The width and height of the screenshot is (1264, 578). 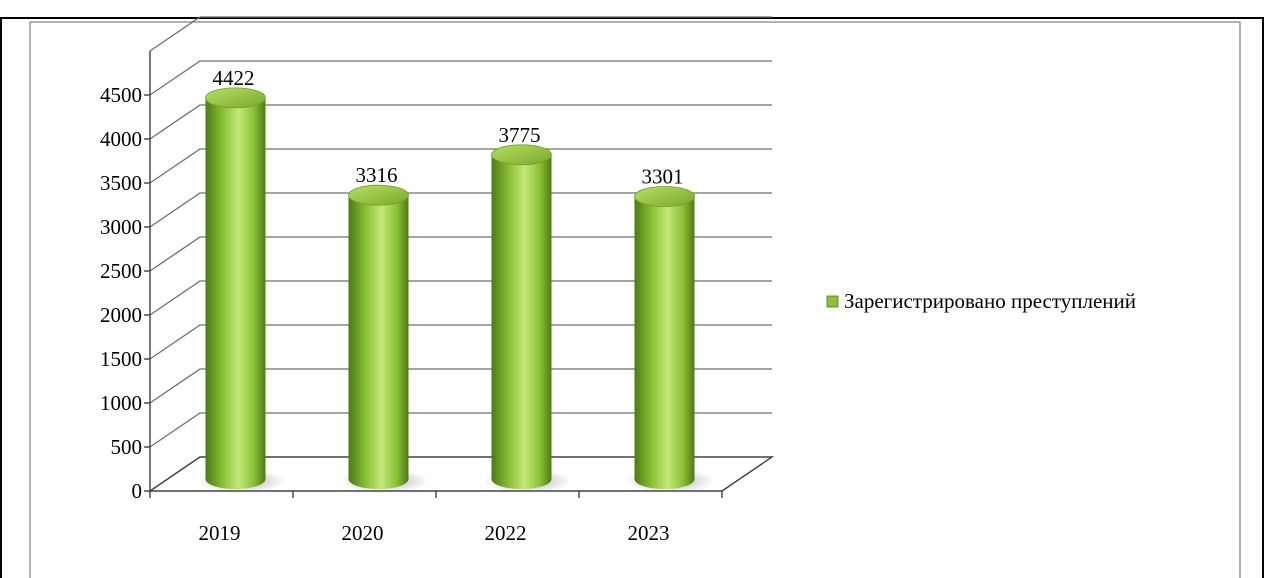 What do you see at coordinates (121, 315) in the screenshot?
I see `y-tick-label: 2000` at bounding box center [121, 315].